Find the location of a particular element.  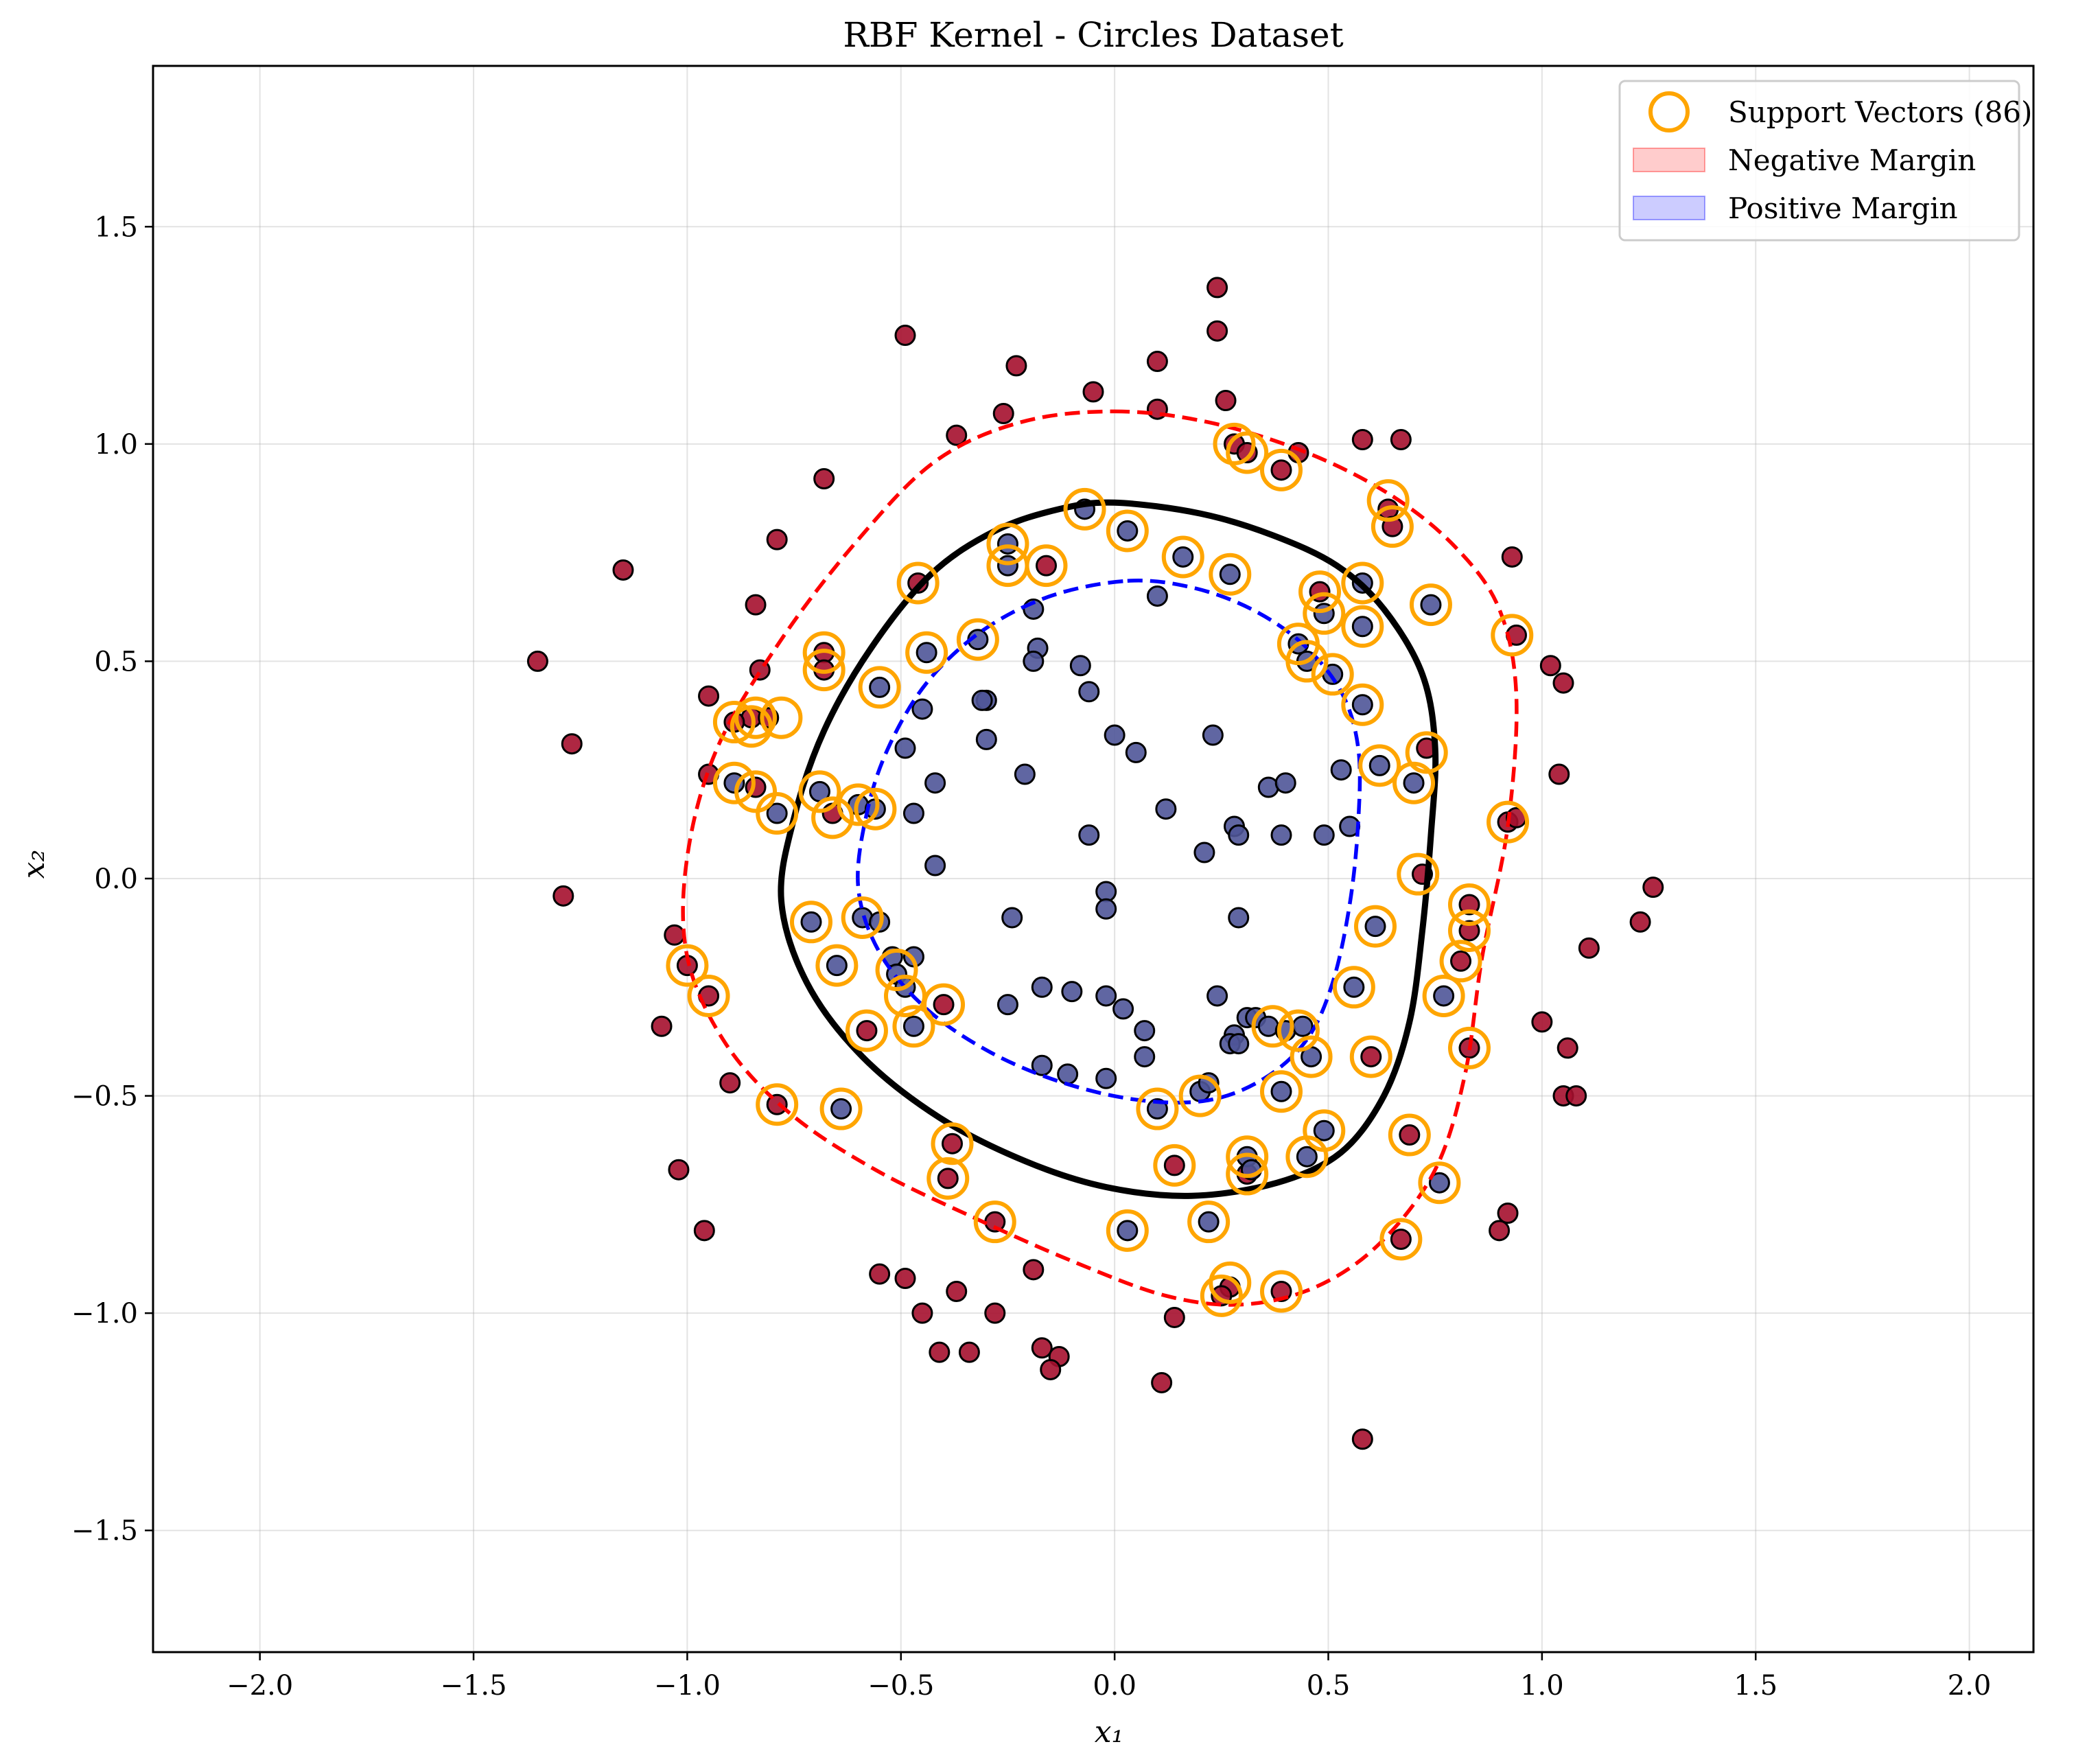

chart-title: RBF Kernel - Circles Dataset is located at coordinates (1093, 35).